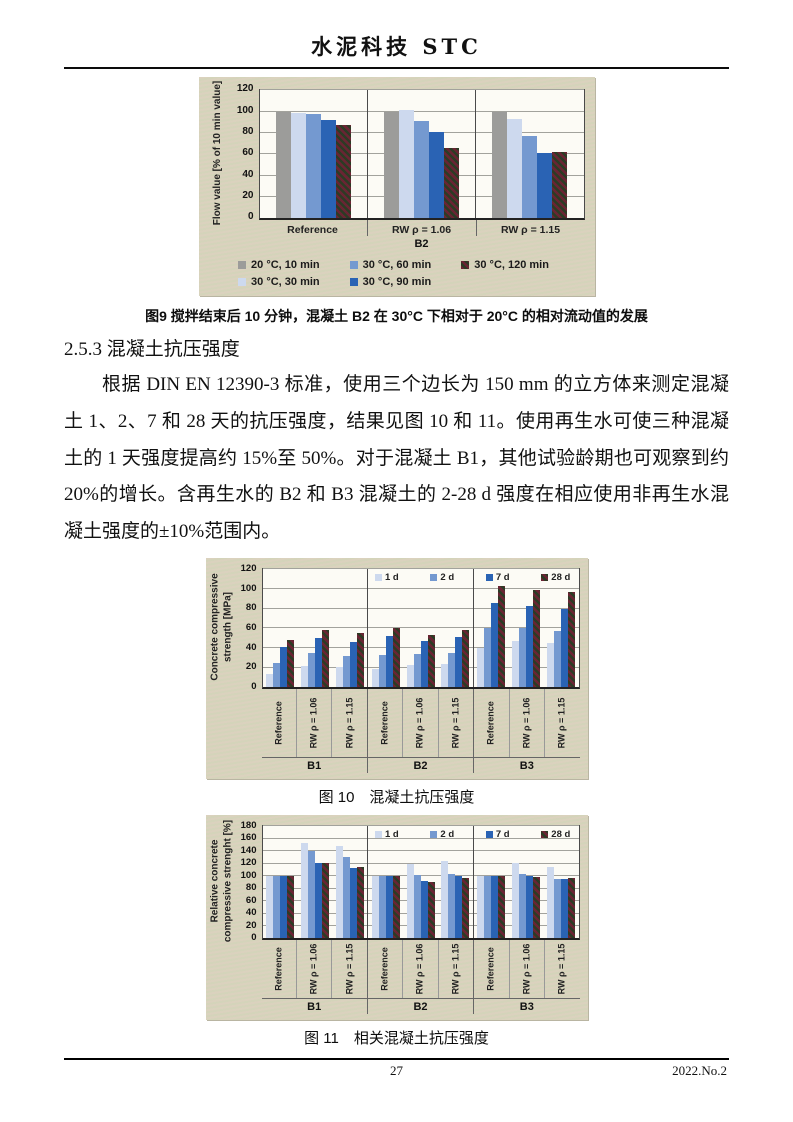 The image size is (793, 1122). Describe the element at coordinates (502, 578) in the screenshot. I see `legend-label: 7 d` at that location.